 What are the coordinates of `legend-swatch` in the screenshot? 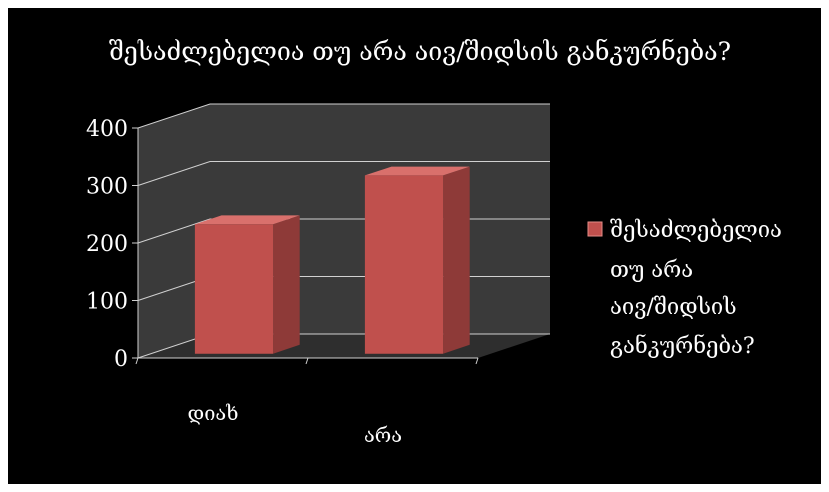 It's located at (595, 229).